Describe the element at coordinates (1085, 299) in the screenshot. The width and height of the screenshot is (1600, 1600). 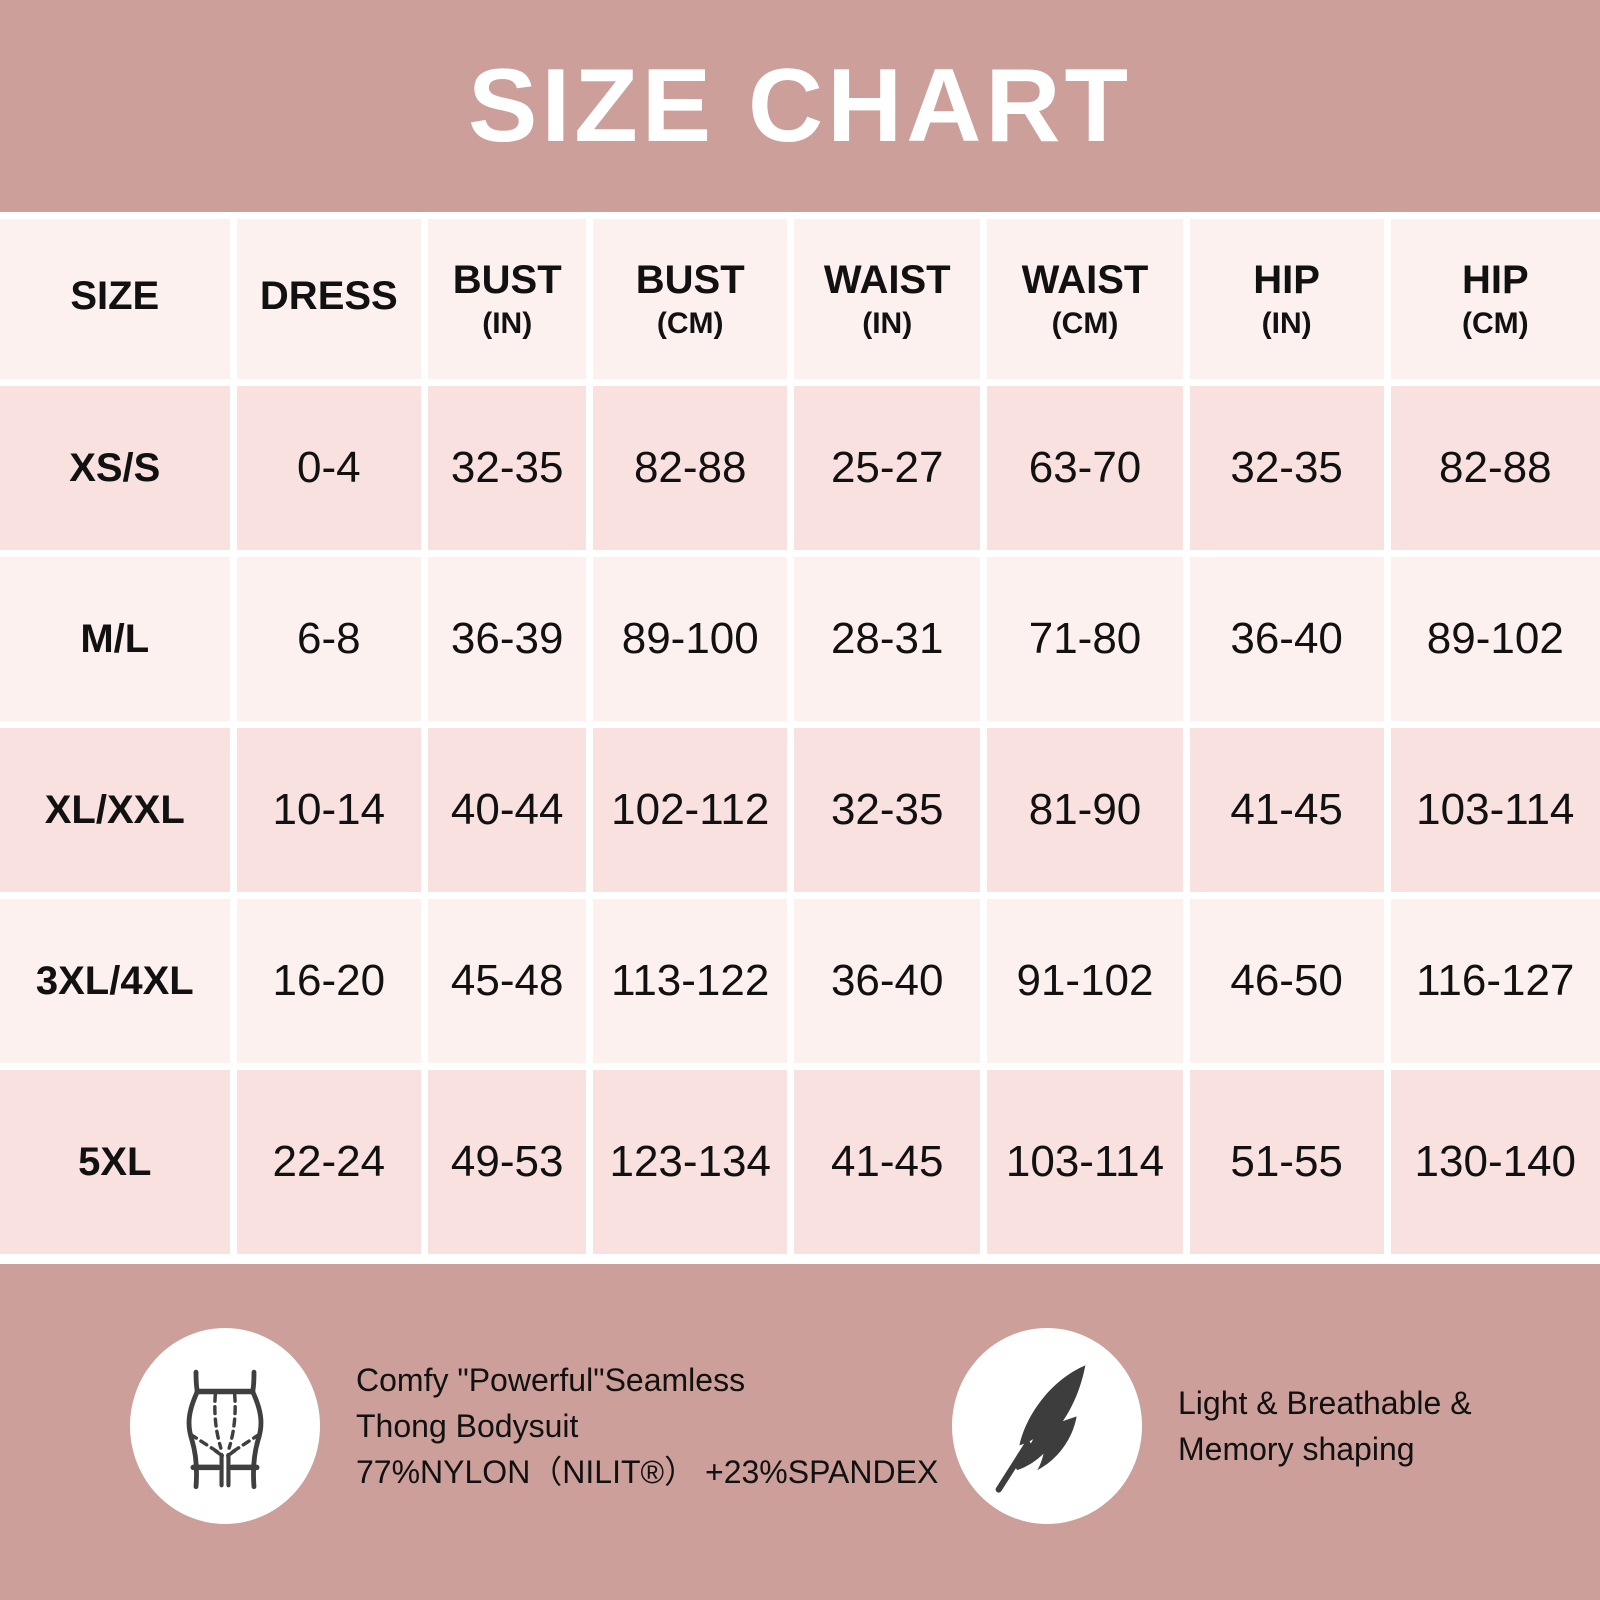
I see `header-cell-waist-cm: WAIST (CM)` at that location.